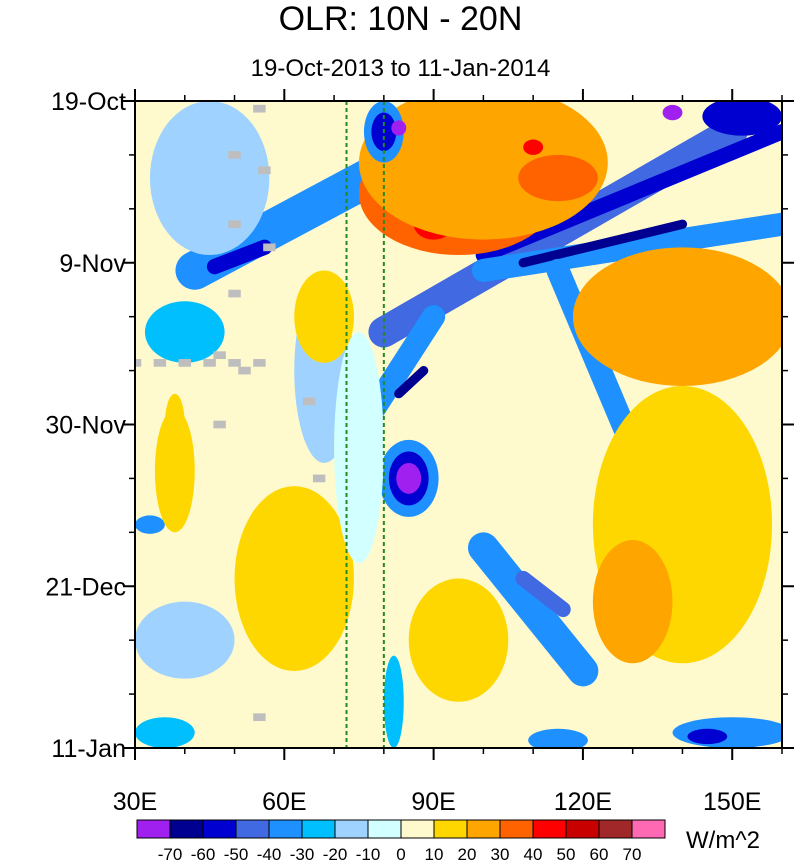 The width and height of the screenshot is (801, 863). I want to click on colorbar-unit-label: W/m^2, so click(723, 840).